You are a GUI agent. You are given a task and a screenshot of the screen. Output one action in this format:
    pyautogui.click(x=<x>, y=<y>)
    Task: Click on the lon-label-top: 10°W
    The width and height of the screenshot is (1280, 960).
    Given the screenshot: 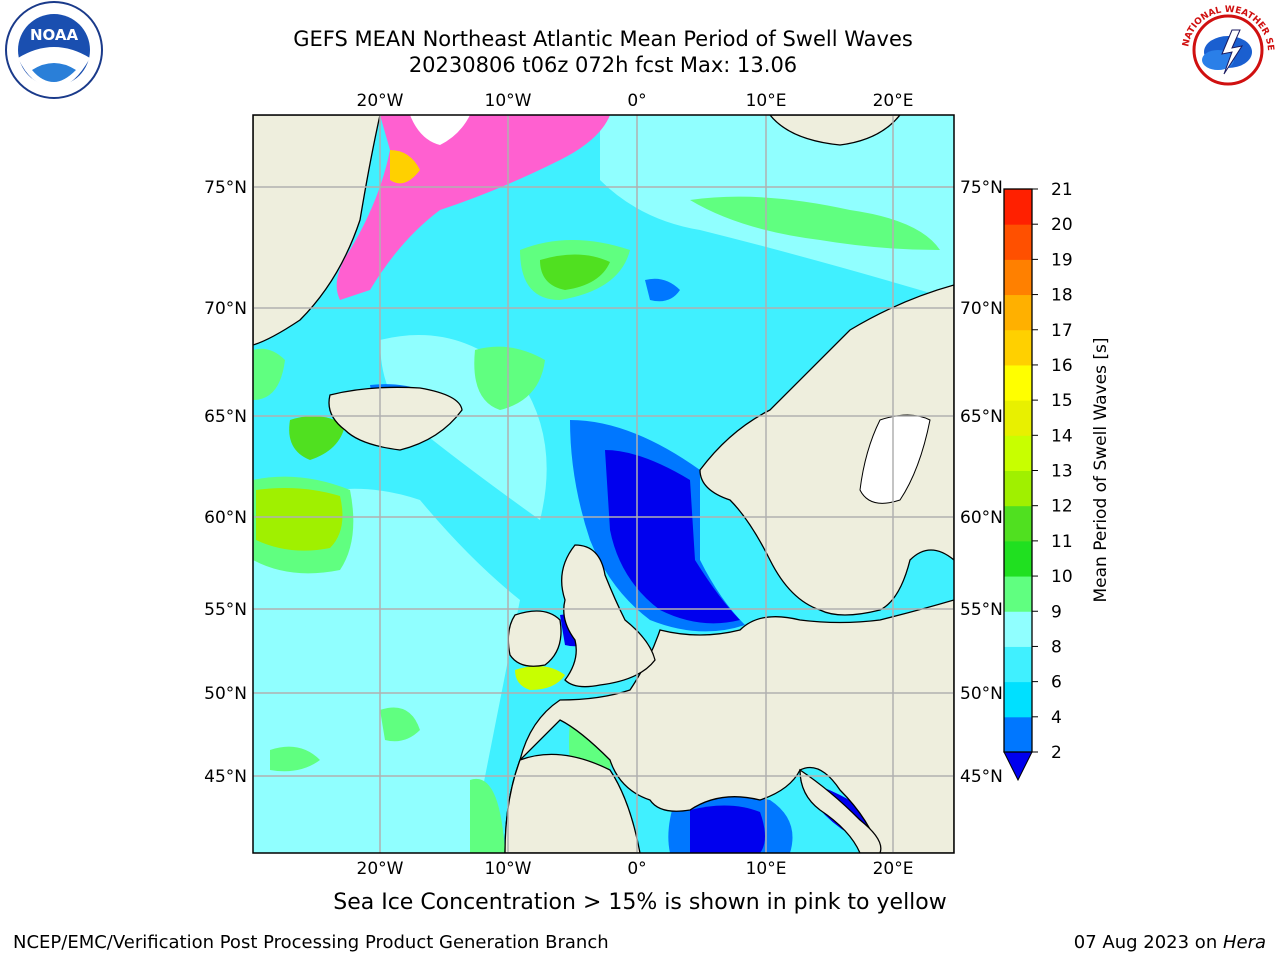 What is the action you would take?
    pyautogui.click(x=508, y=101)
    